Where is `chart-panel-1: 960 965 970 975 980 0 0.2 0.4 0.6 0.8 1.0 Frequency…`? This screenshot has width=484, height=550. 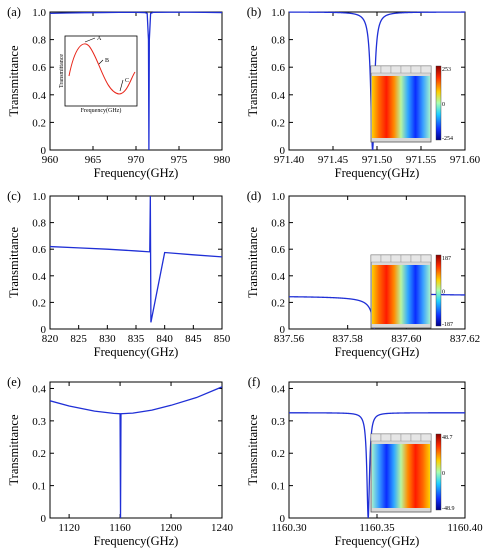
chart-panel-1: 960 965 970 975 980 0 0.2 0.4 0.6 0.8 1.0 Frequency… is located at coordinates (119, 92).